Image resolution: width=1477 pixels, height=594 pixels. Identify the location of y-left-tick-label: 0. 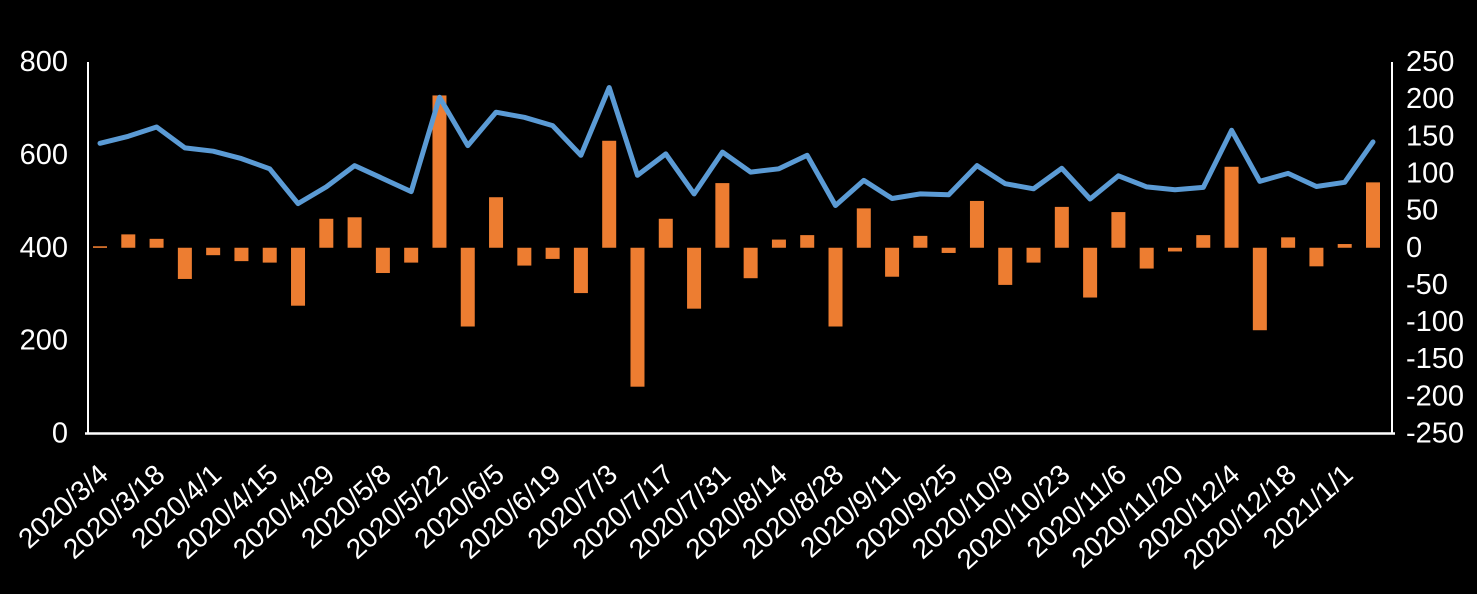
(60, 434).